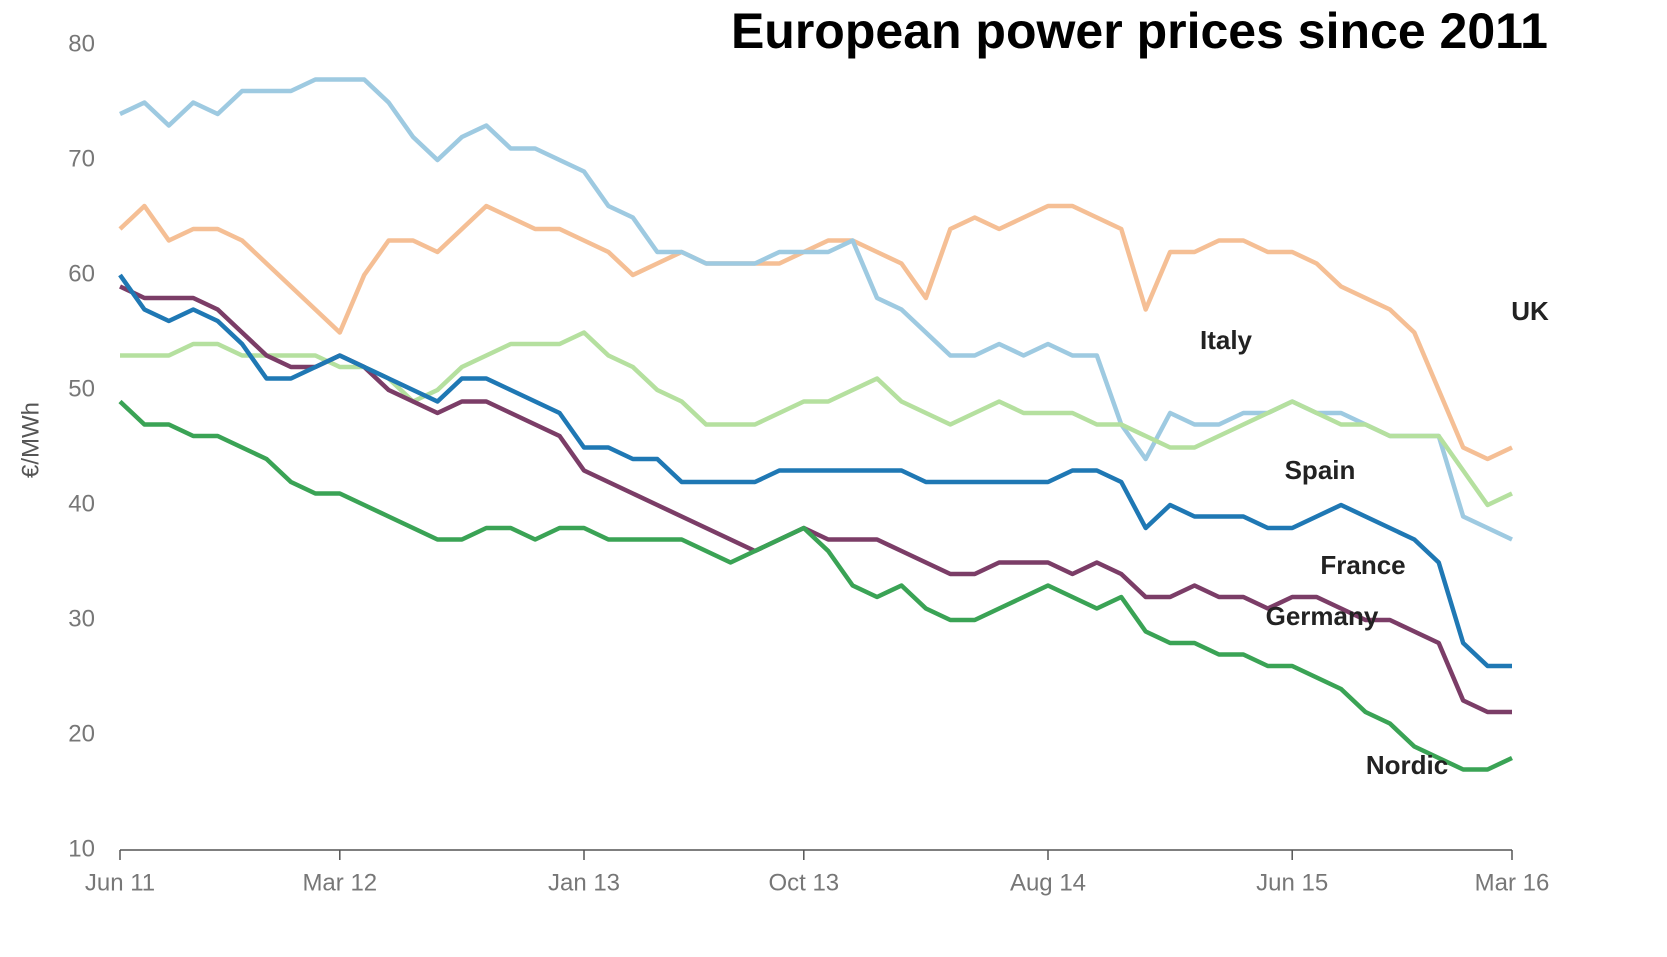 The image size is (1667, 957). Describe the element at coordinates (1512, 882) in the screenshot. I see `x-tick-label: Mar 16` at that location.